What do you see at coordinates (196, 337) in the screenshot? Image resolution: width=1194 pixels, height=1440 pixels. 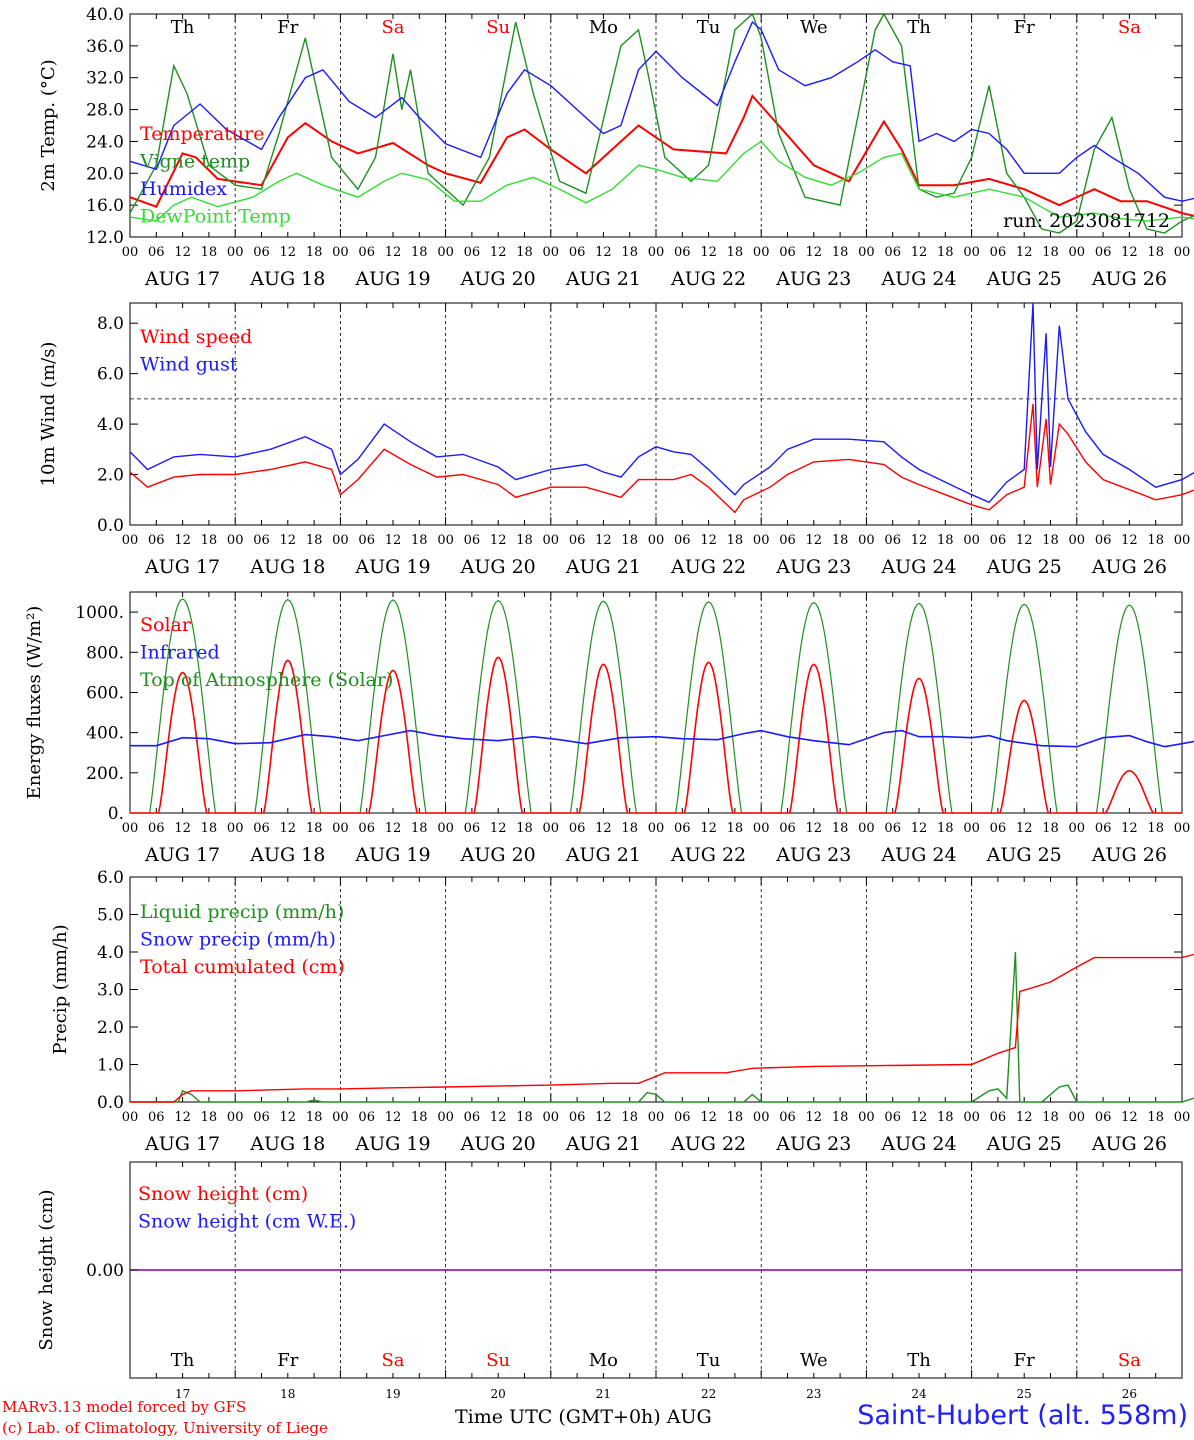 I see `legend-wind-speed: Wind speed` at bounding box center [196, 337].